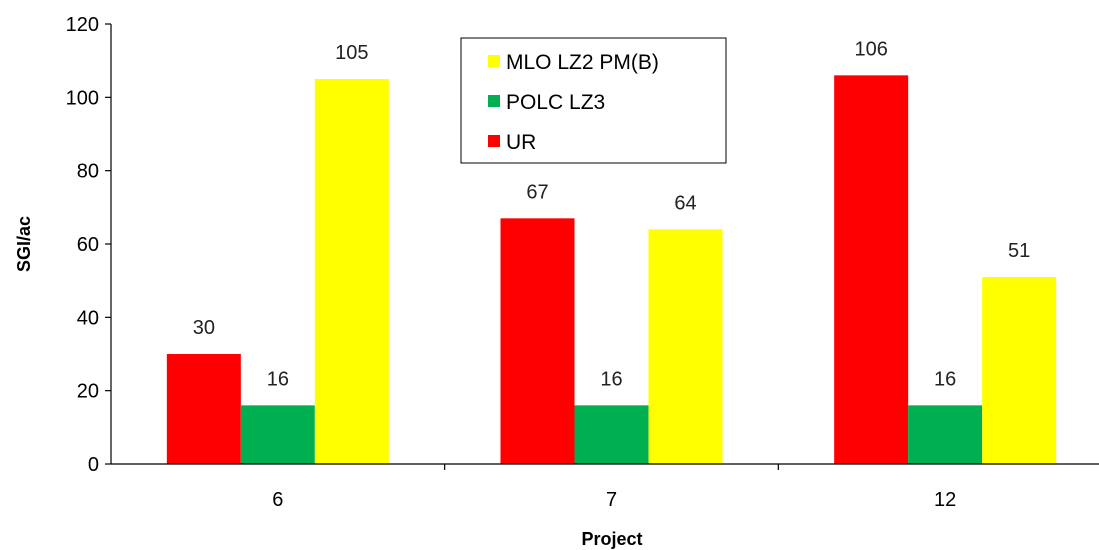  Describe the element at coordinates (537, 192) in the screenshot. I see `data-label: 67` at that location.